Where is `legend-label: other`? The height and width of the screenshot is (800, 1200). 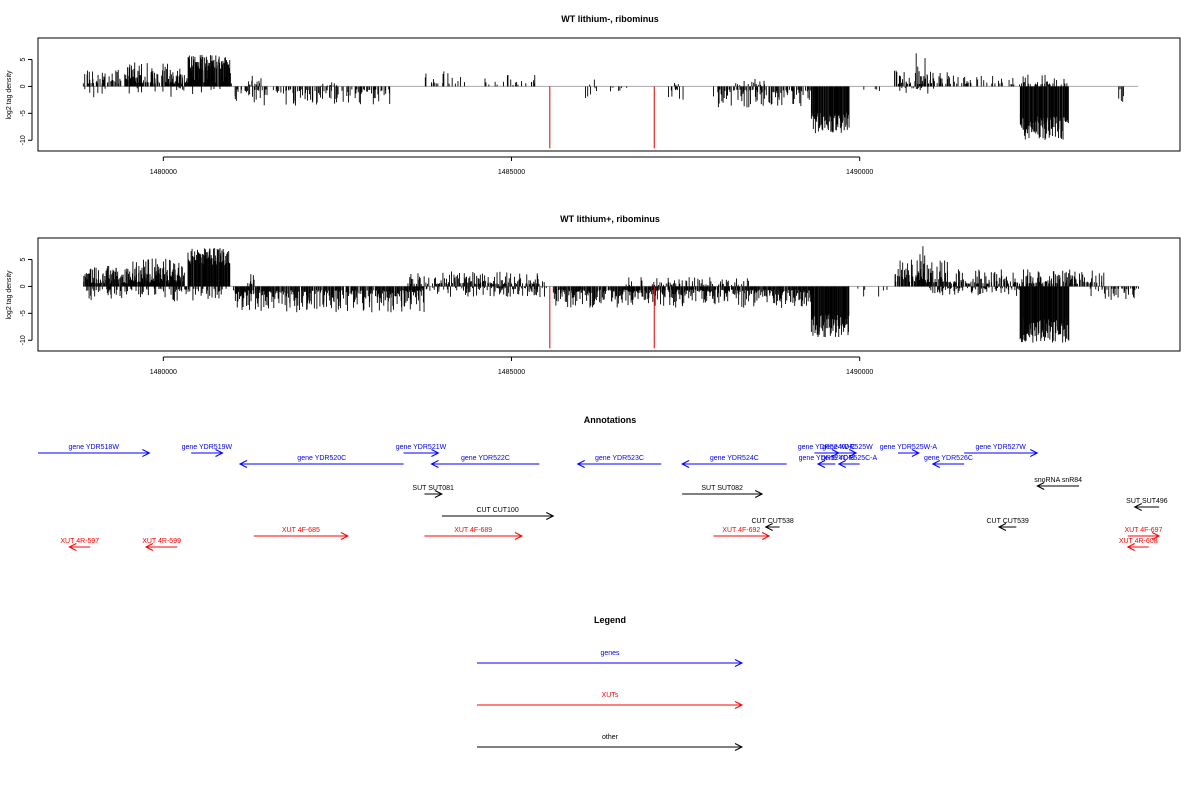 legend-label: other is located at coordinates (610, 737).